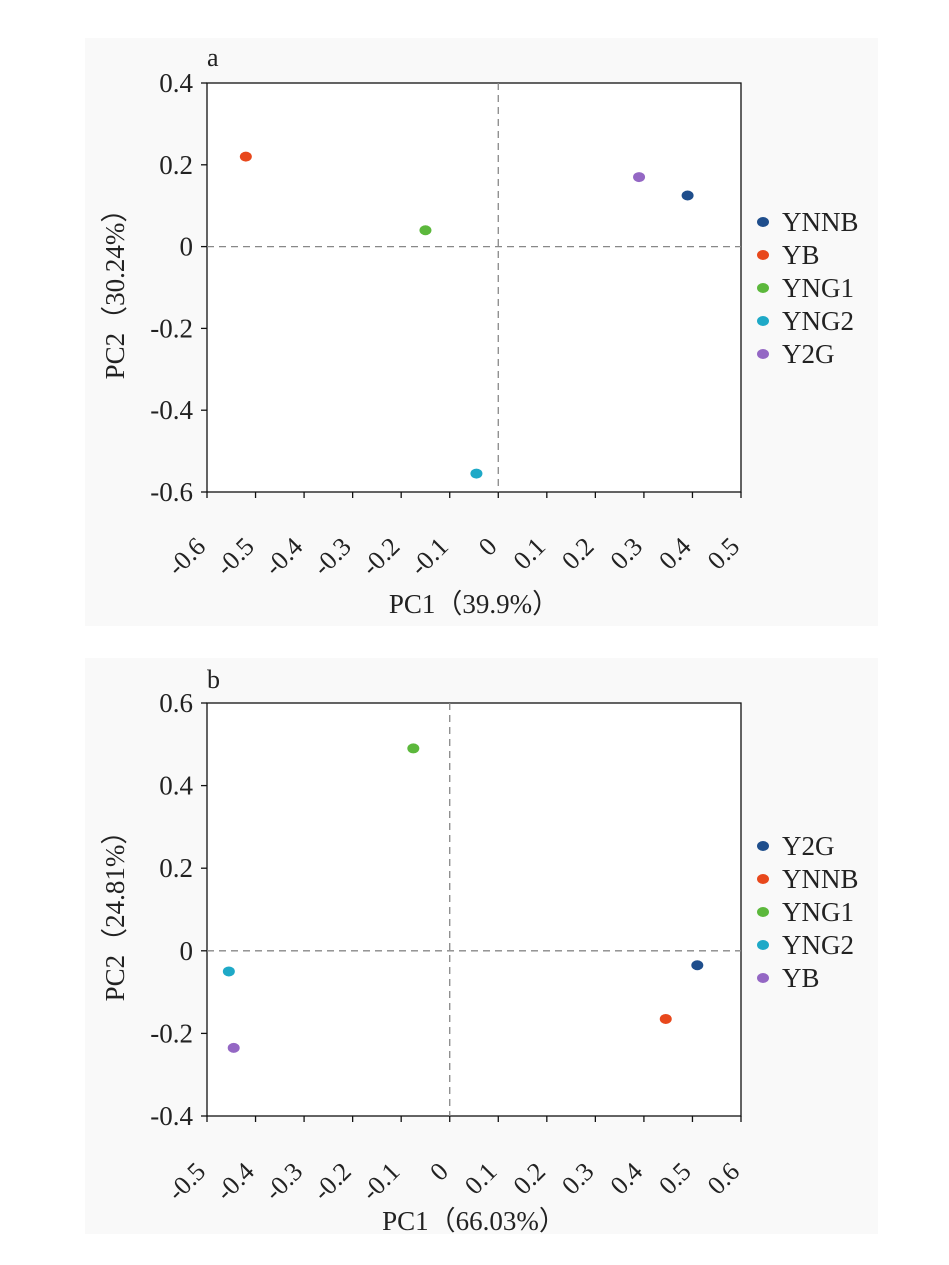 This screenshot has width=949, height=1265. I want to click on x-axis-title: PC1（39.9%）, so click(474, 604).